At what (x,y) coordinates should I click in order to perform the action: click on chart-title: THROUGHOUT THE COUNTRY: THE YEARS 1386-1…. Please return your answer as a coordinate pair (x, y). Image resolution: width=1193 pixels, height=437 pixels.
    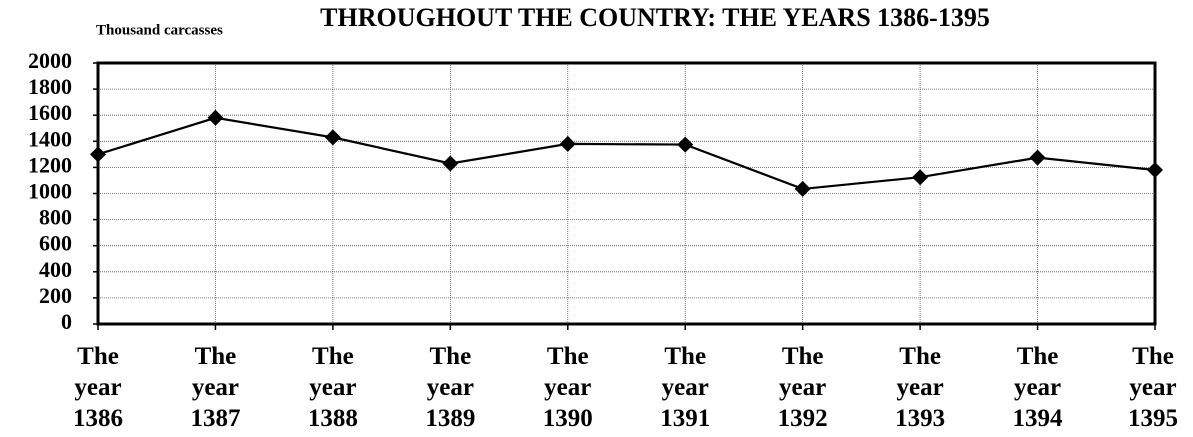
    Looking at the image, I should click on (655, 17).